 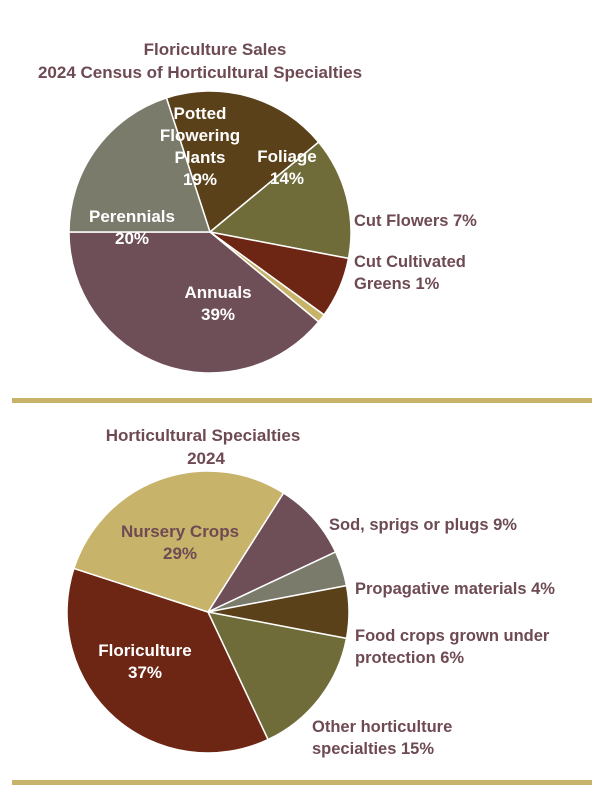 I want to click on slice-label-foliage: Foliage 14%, so click(x=287, y=167).